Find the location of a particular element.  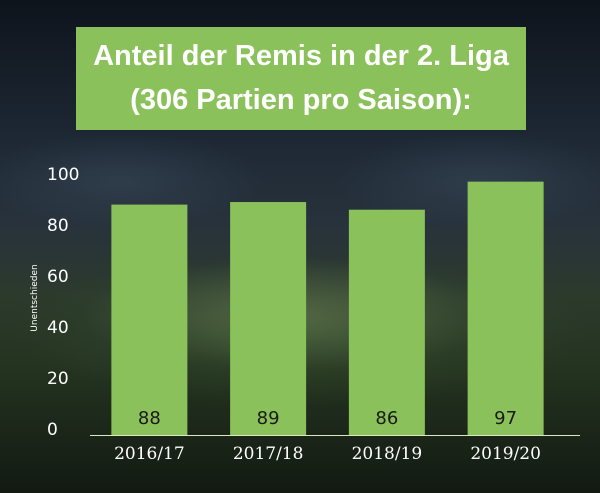

data-label: 97 is located at coordinates (505, 418).